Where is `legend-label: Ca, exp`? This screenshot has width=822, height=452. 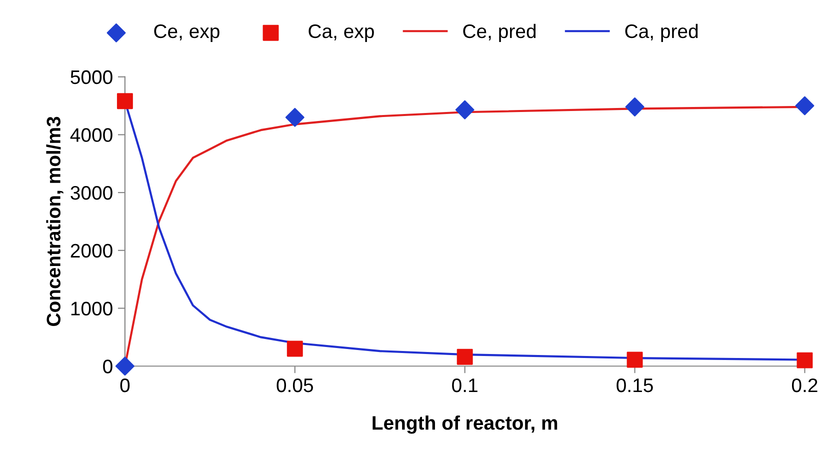 legend-label: Ca, exp is located at coordinates (341, 33).